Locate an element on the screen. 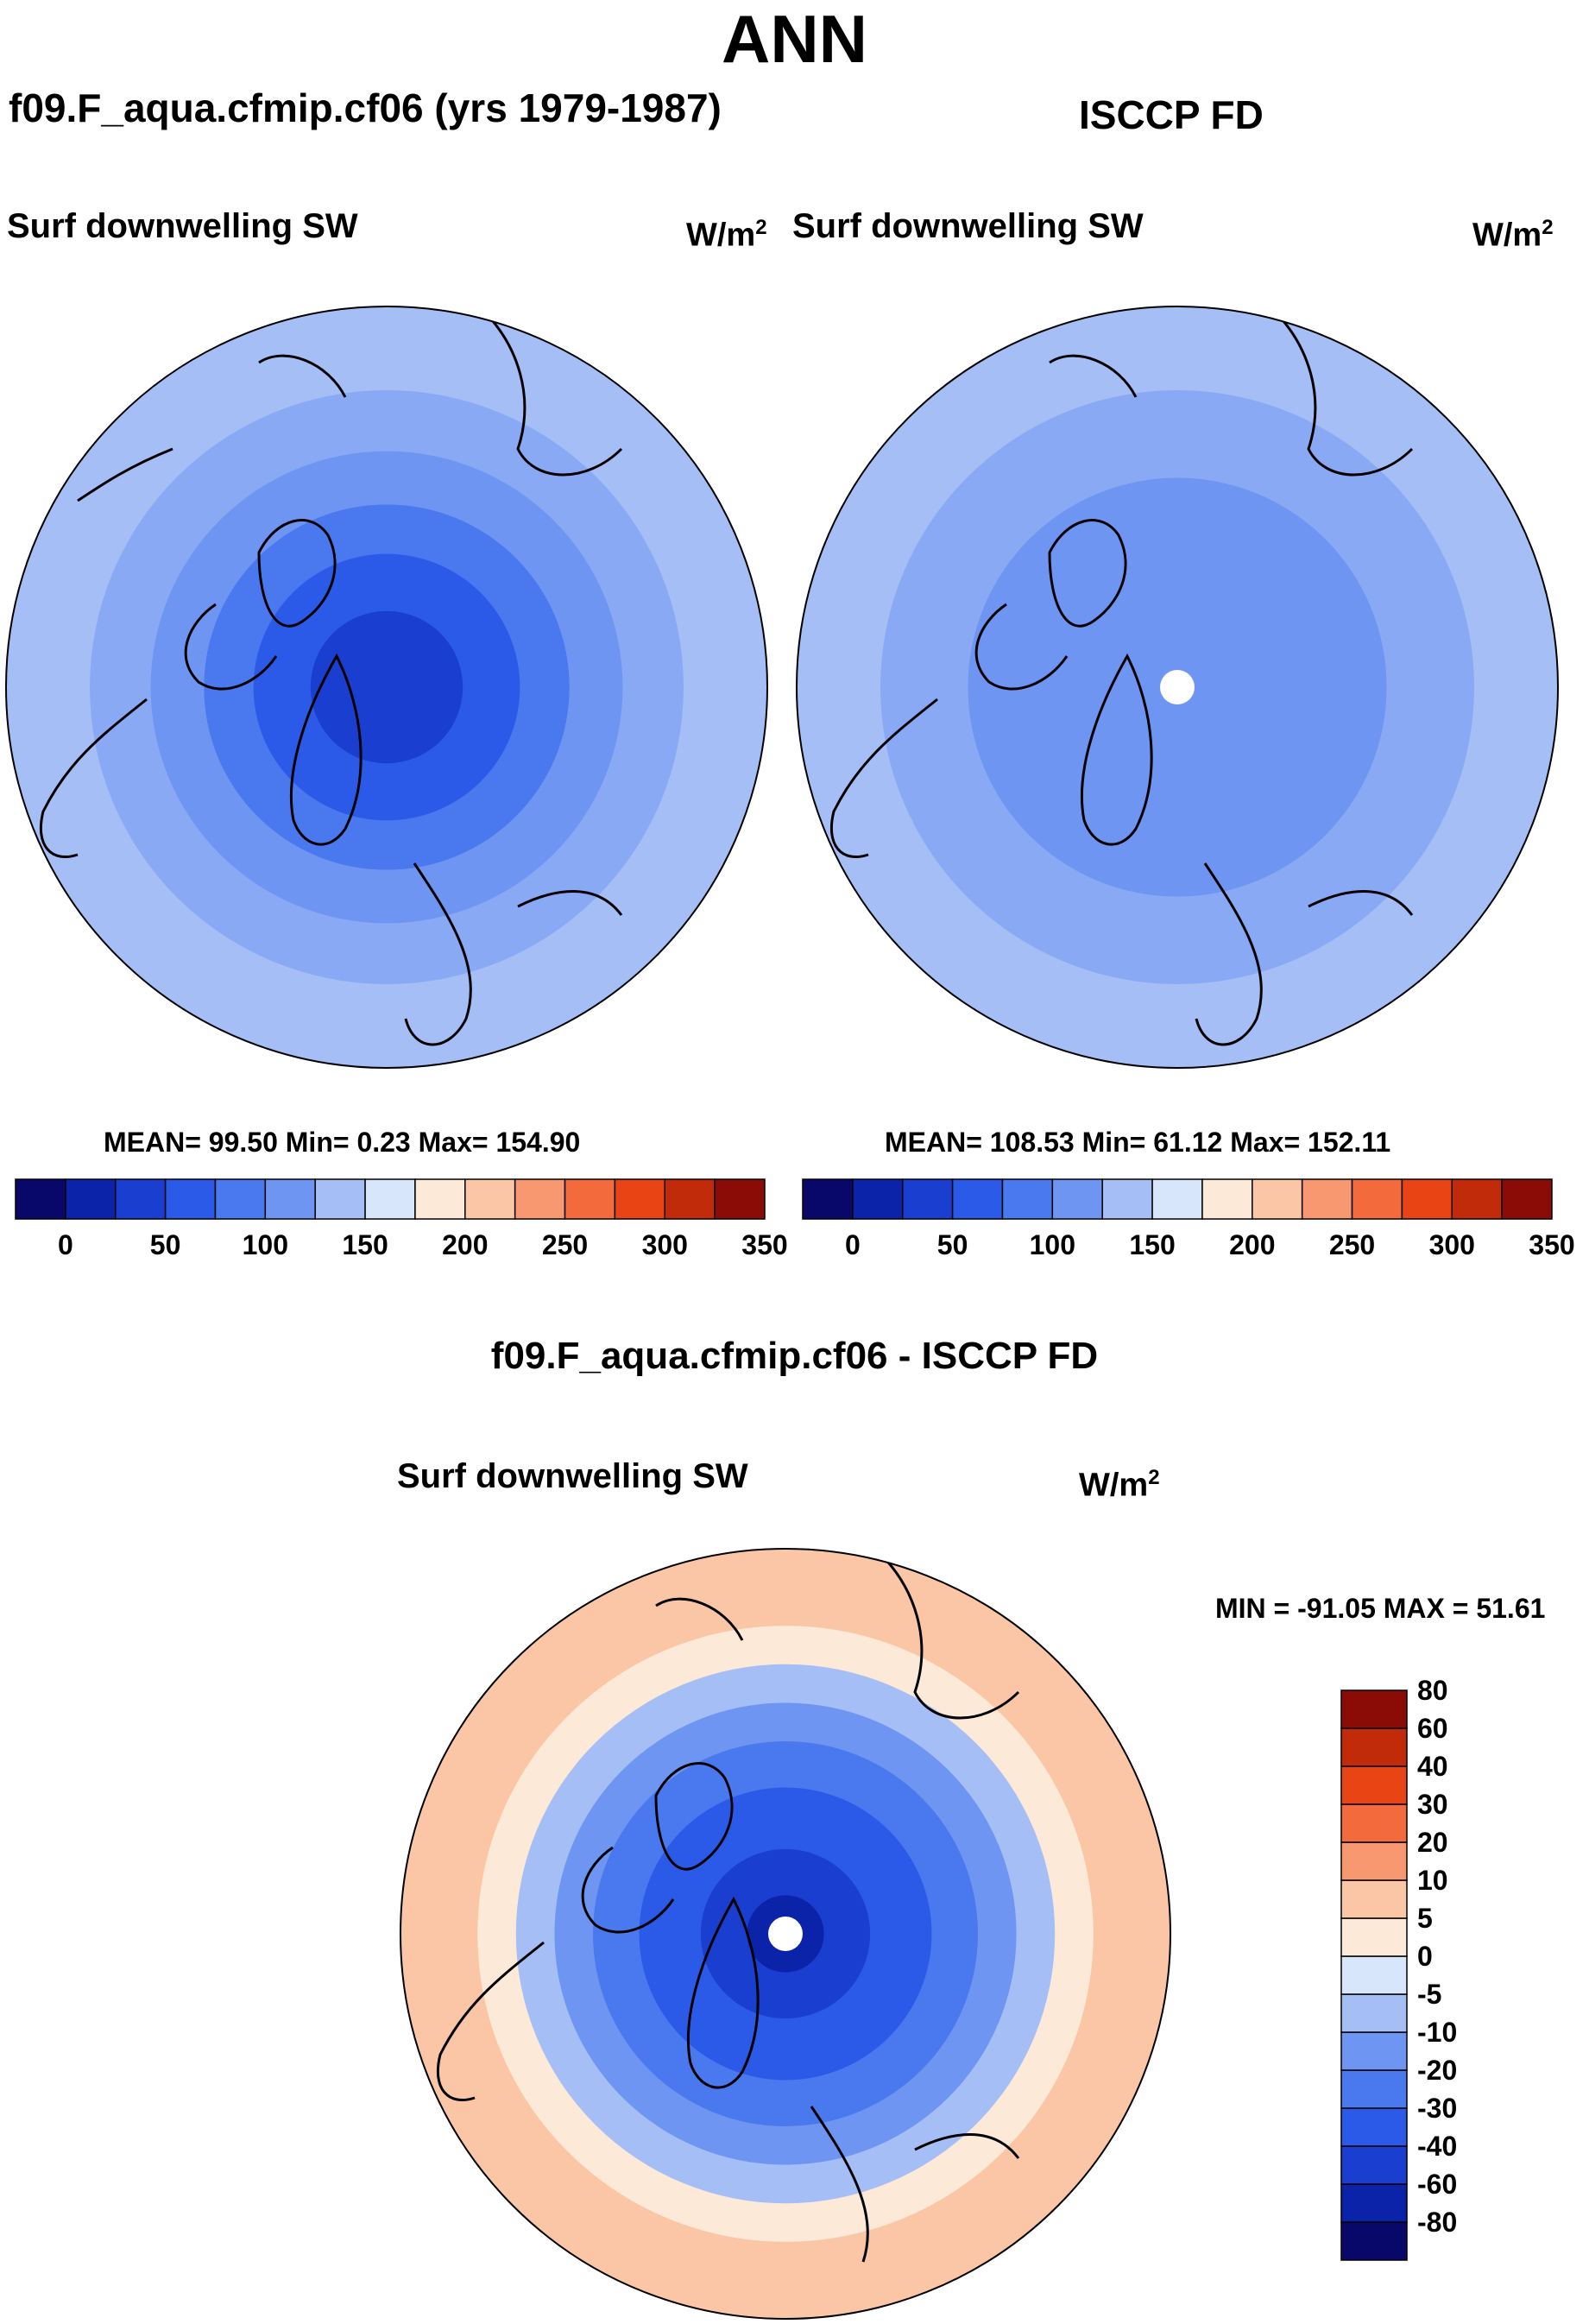 The width and height of the screenshot is (1589, 2324). diff-unit-label: W/m2 is located at coordinates (1119, 1485).